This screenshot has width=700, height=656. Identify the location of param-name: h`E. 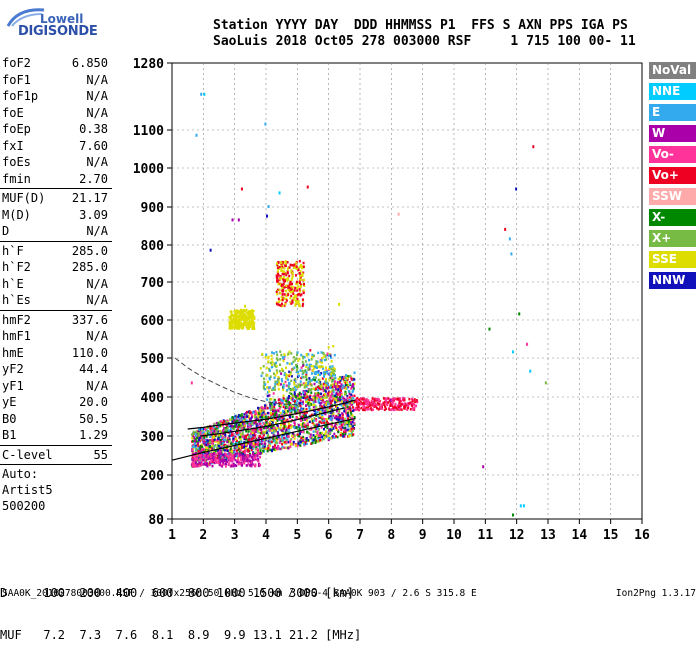
(13, 283).